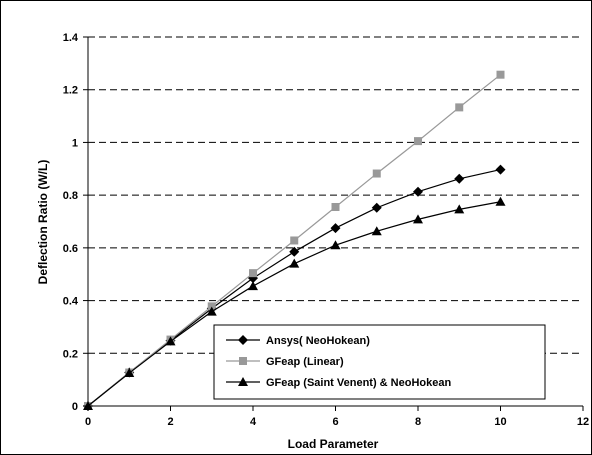 Image resolution: width=592 pixels, height=455 pixels. I want to click on x-tick-label-4: 4, so click(253, 422).